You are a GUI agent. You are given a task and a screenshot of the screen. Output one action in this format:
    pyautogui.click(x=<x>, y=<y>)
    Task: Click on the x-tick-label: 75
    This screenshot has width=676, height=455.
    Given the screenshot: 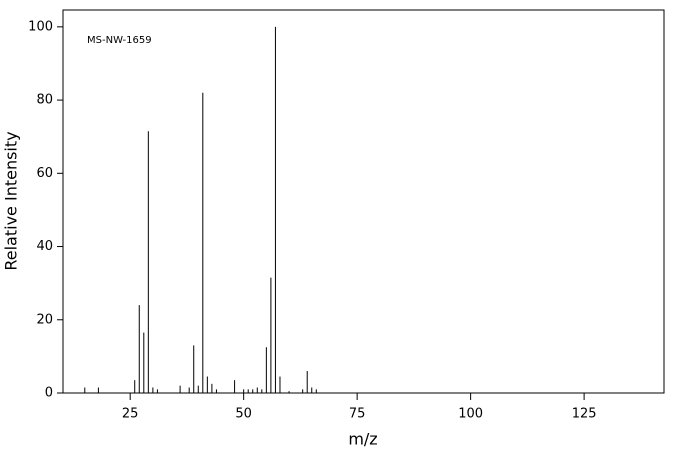 What is the action you would take?
    pyautogui.click(x=357, y=414)
    